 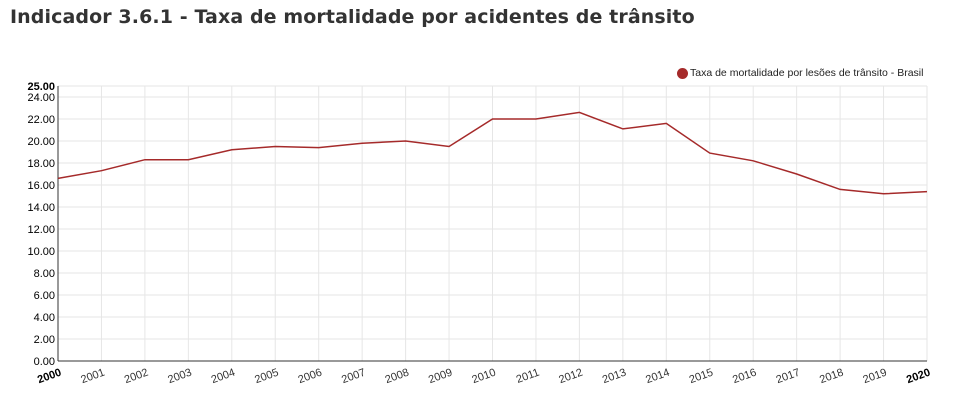 What do you see at coordinates (41, 120) in the screenshot?
I see `y-tick-label: 22.00` at bounding box center [41, 120].